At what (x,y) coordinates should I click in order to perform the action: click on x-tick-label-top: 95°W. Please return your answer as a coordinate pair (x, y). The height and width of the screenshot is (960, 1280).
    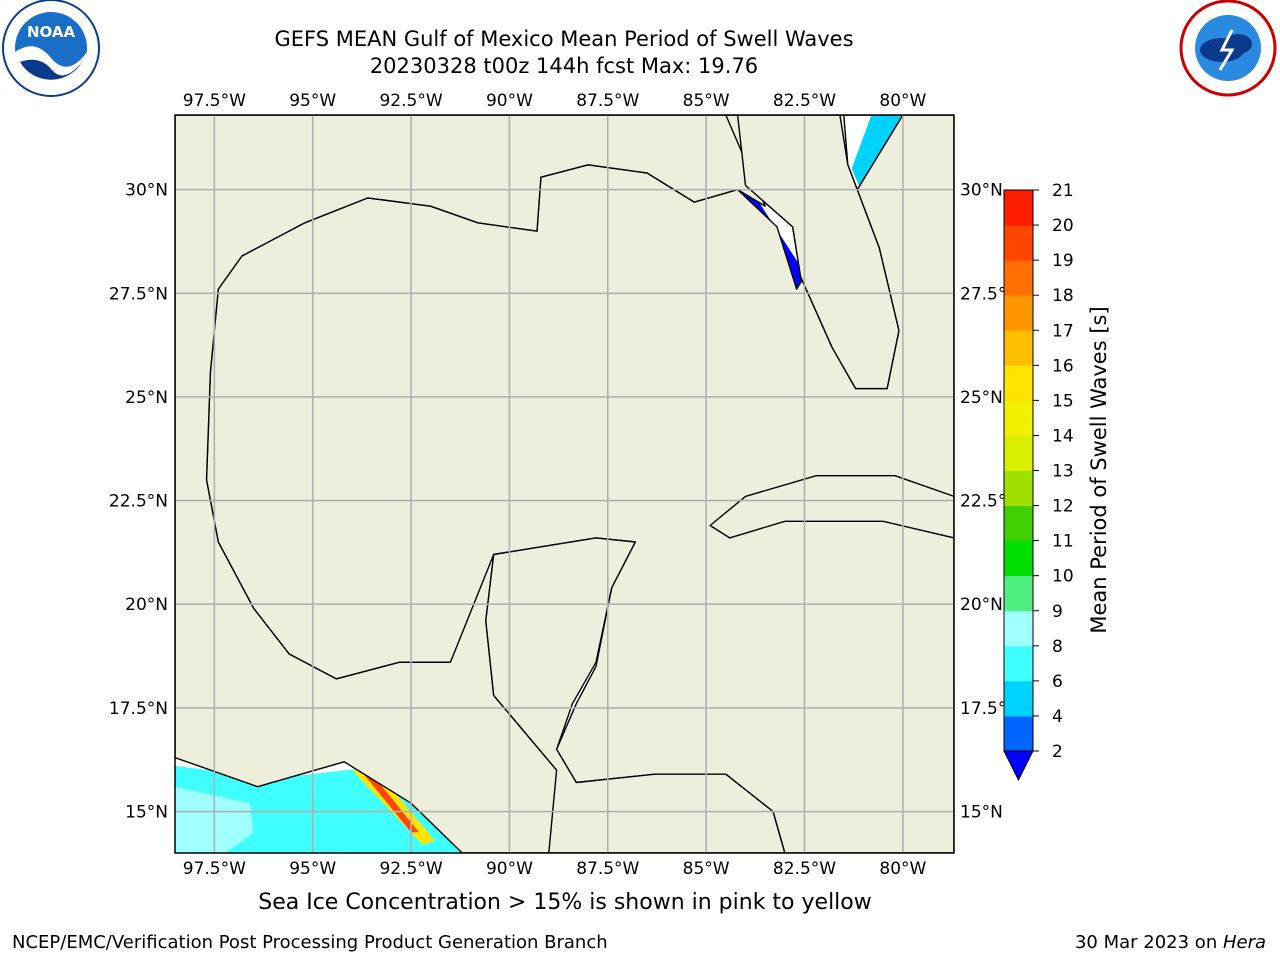
    Looking at the image, I should click on (312, 101).